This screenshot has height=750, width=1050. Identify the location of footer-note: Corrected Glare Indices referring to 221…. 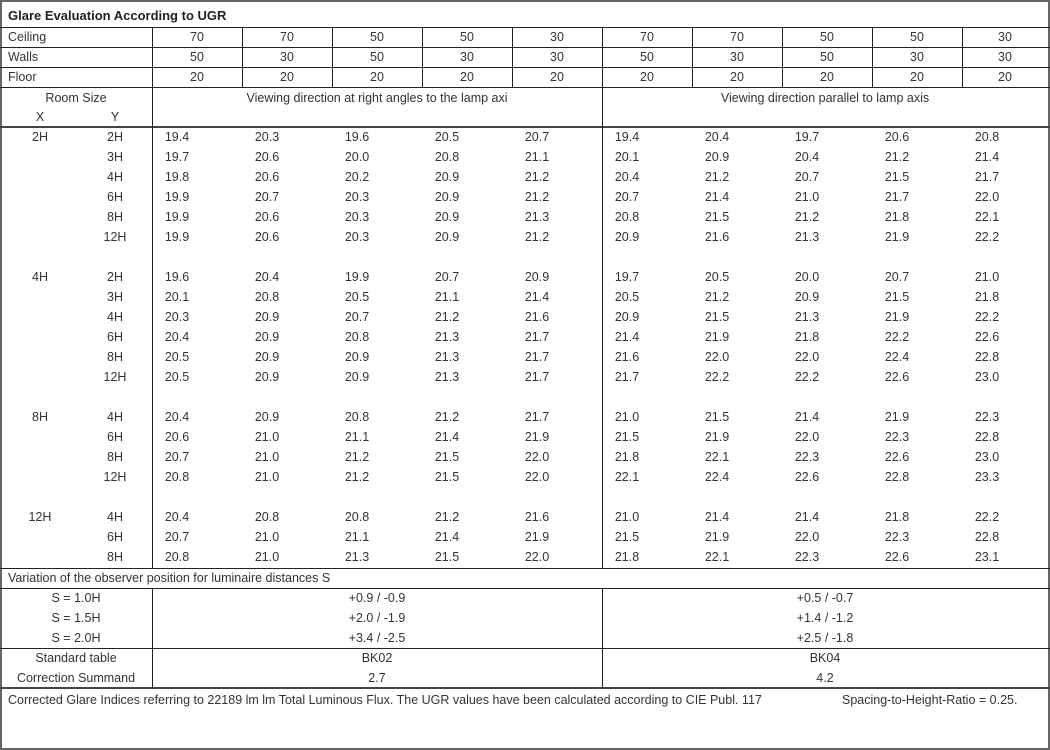
(385, 700).